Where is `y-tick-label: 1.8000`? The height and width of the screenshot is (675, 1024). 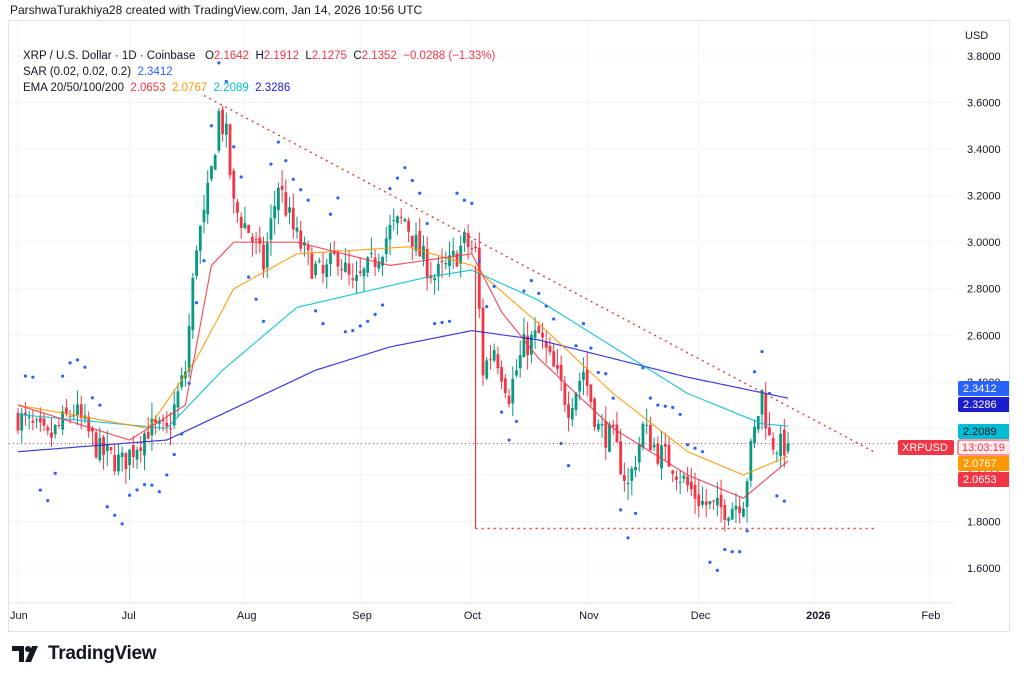 y-tick-label: 1.8000 is located at coordinates (984, 523).